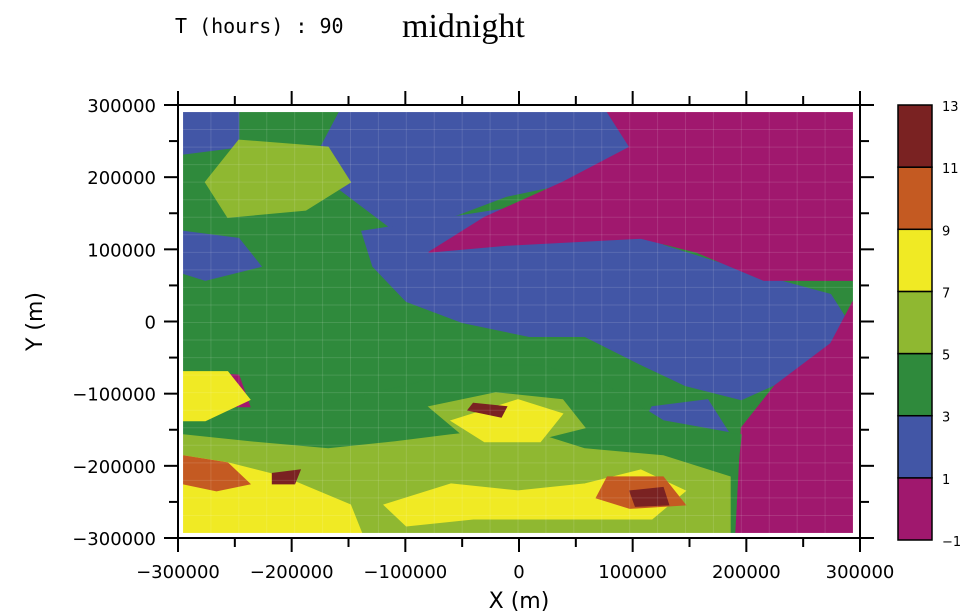 The height and width of the screenshot is (616, 979). I want to click on y-tick-label: 200000, so click(121, 178).